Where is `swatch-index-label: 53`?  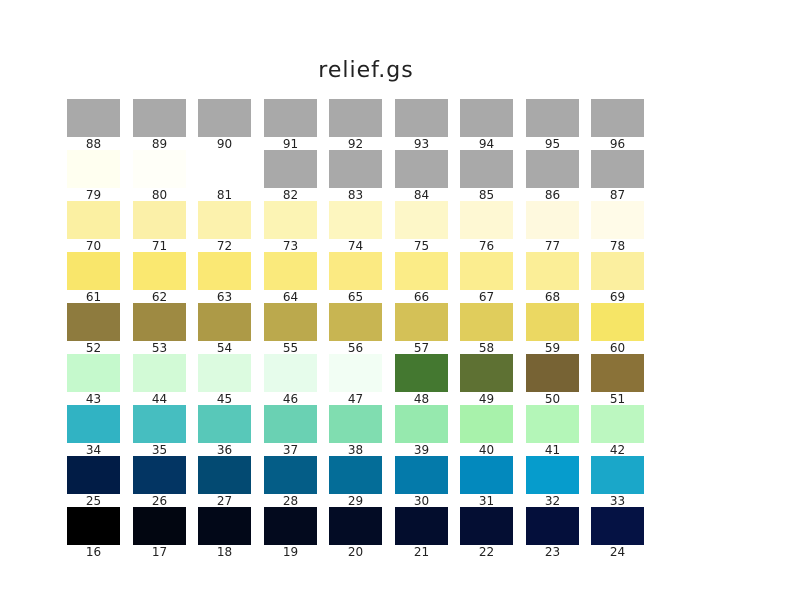
swatch-index-label: 53 is located at coordinates (159, 348).